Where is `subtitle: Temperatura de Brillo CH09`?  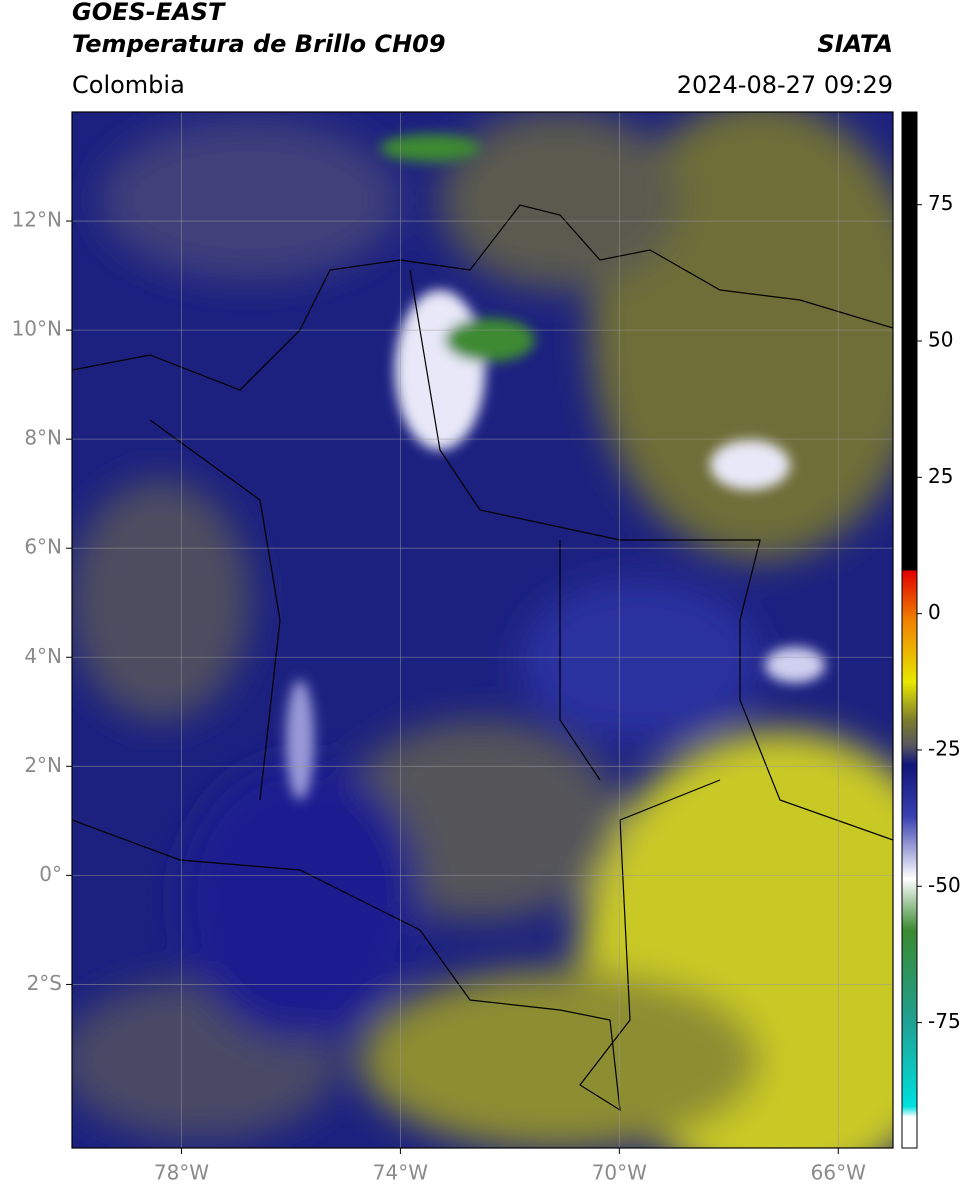 subtitle: Temperatura de Brillo CH09 is located at coordinates (259, 44).